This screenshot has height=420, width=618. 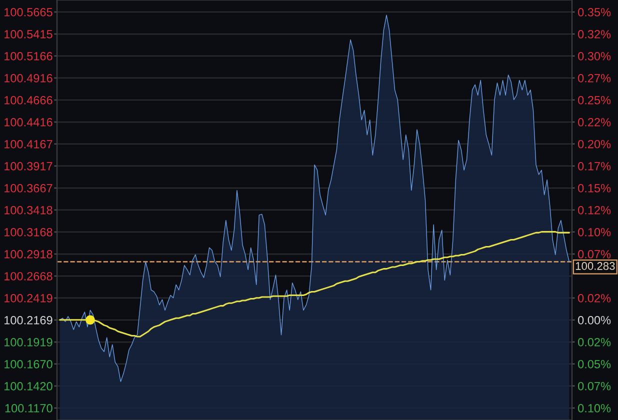 I want to click on y-tick-label: 100.1919, so click(x=28, y=342).